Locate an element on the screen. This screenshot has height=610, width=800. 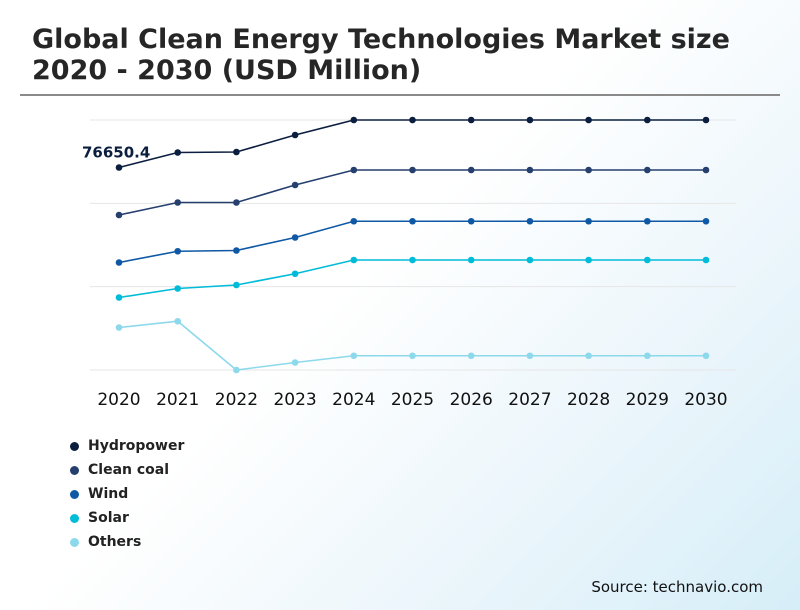
legend-item: Clean coal is located at coordinates (127, 470).